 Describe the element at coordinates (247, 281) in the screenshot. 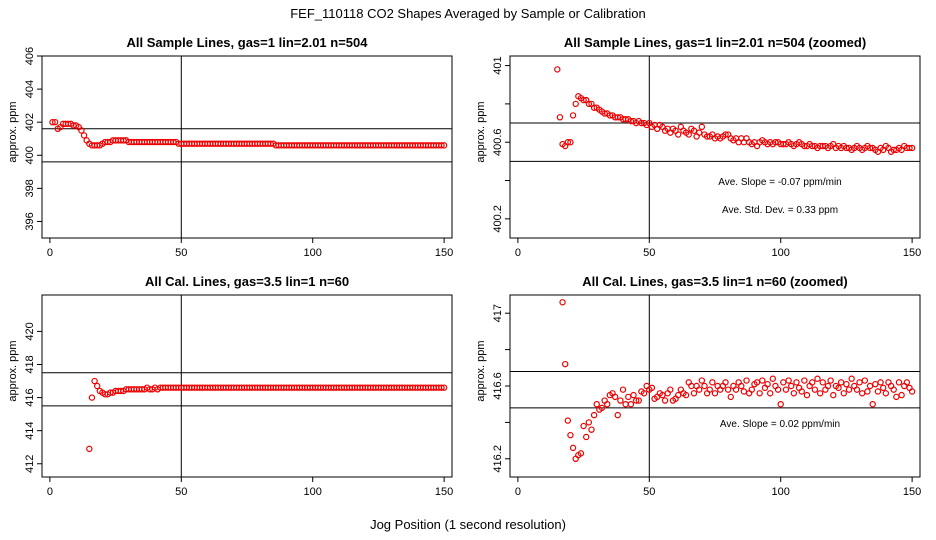

I see `panel-title: All Cal. Lines, gas=3.5 lin=1 n=60` at that location.